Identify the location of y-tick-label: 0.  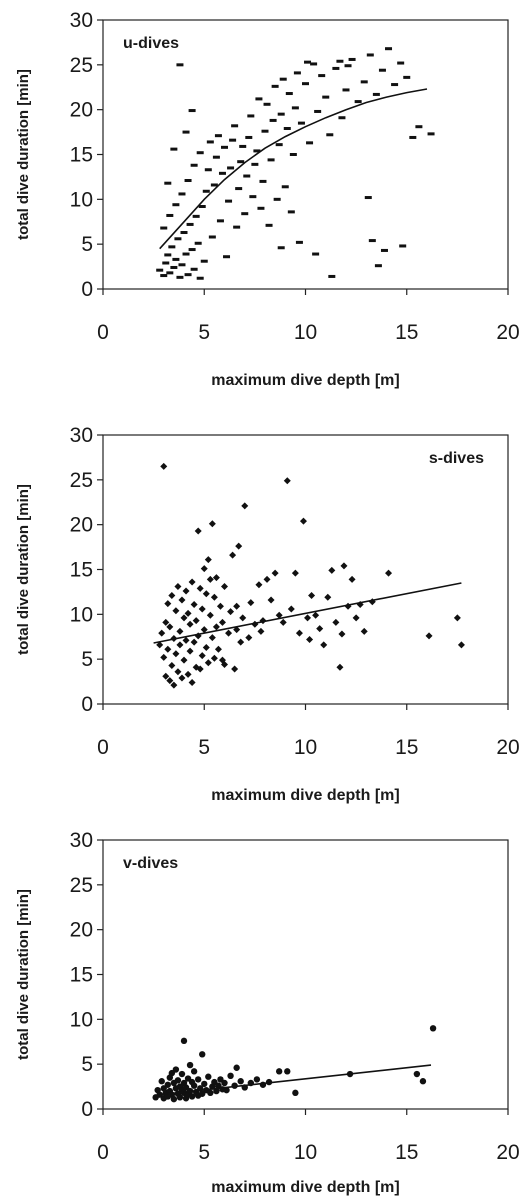
(87, 1109).